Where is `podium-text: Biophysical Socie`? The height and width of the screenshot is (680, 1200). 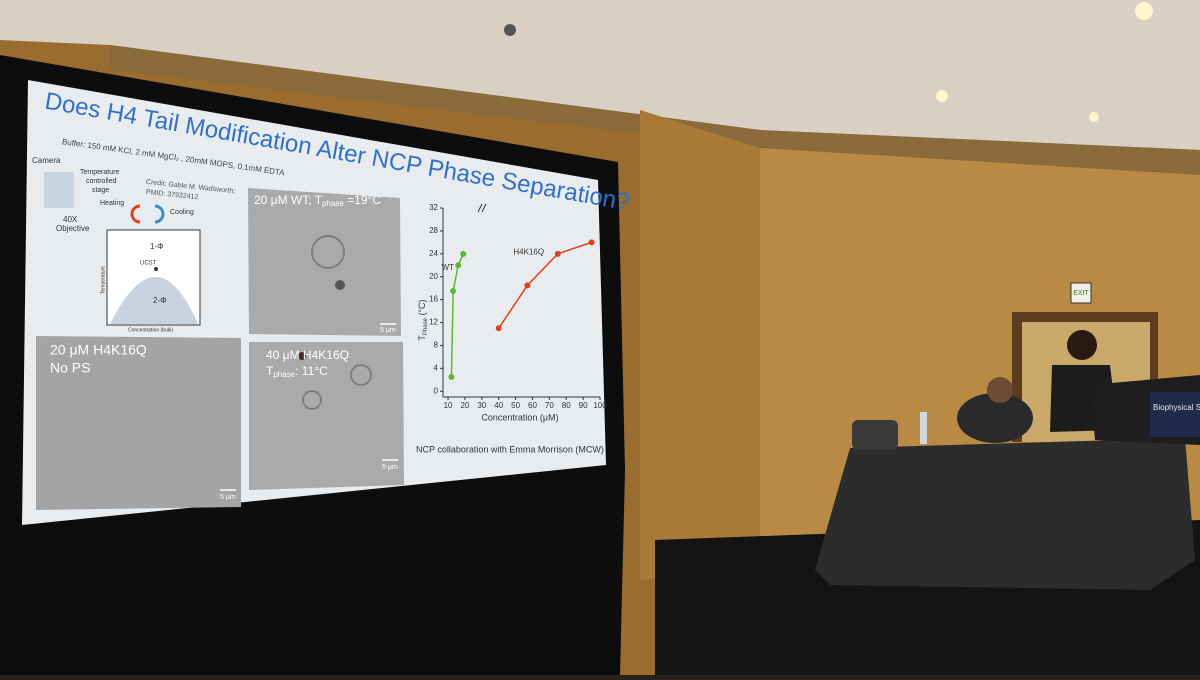
podium-text: Biophysical Socie is located at coordinates (1176, 407).